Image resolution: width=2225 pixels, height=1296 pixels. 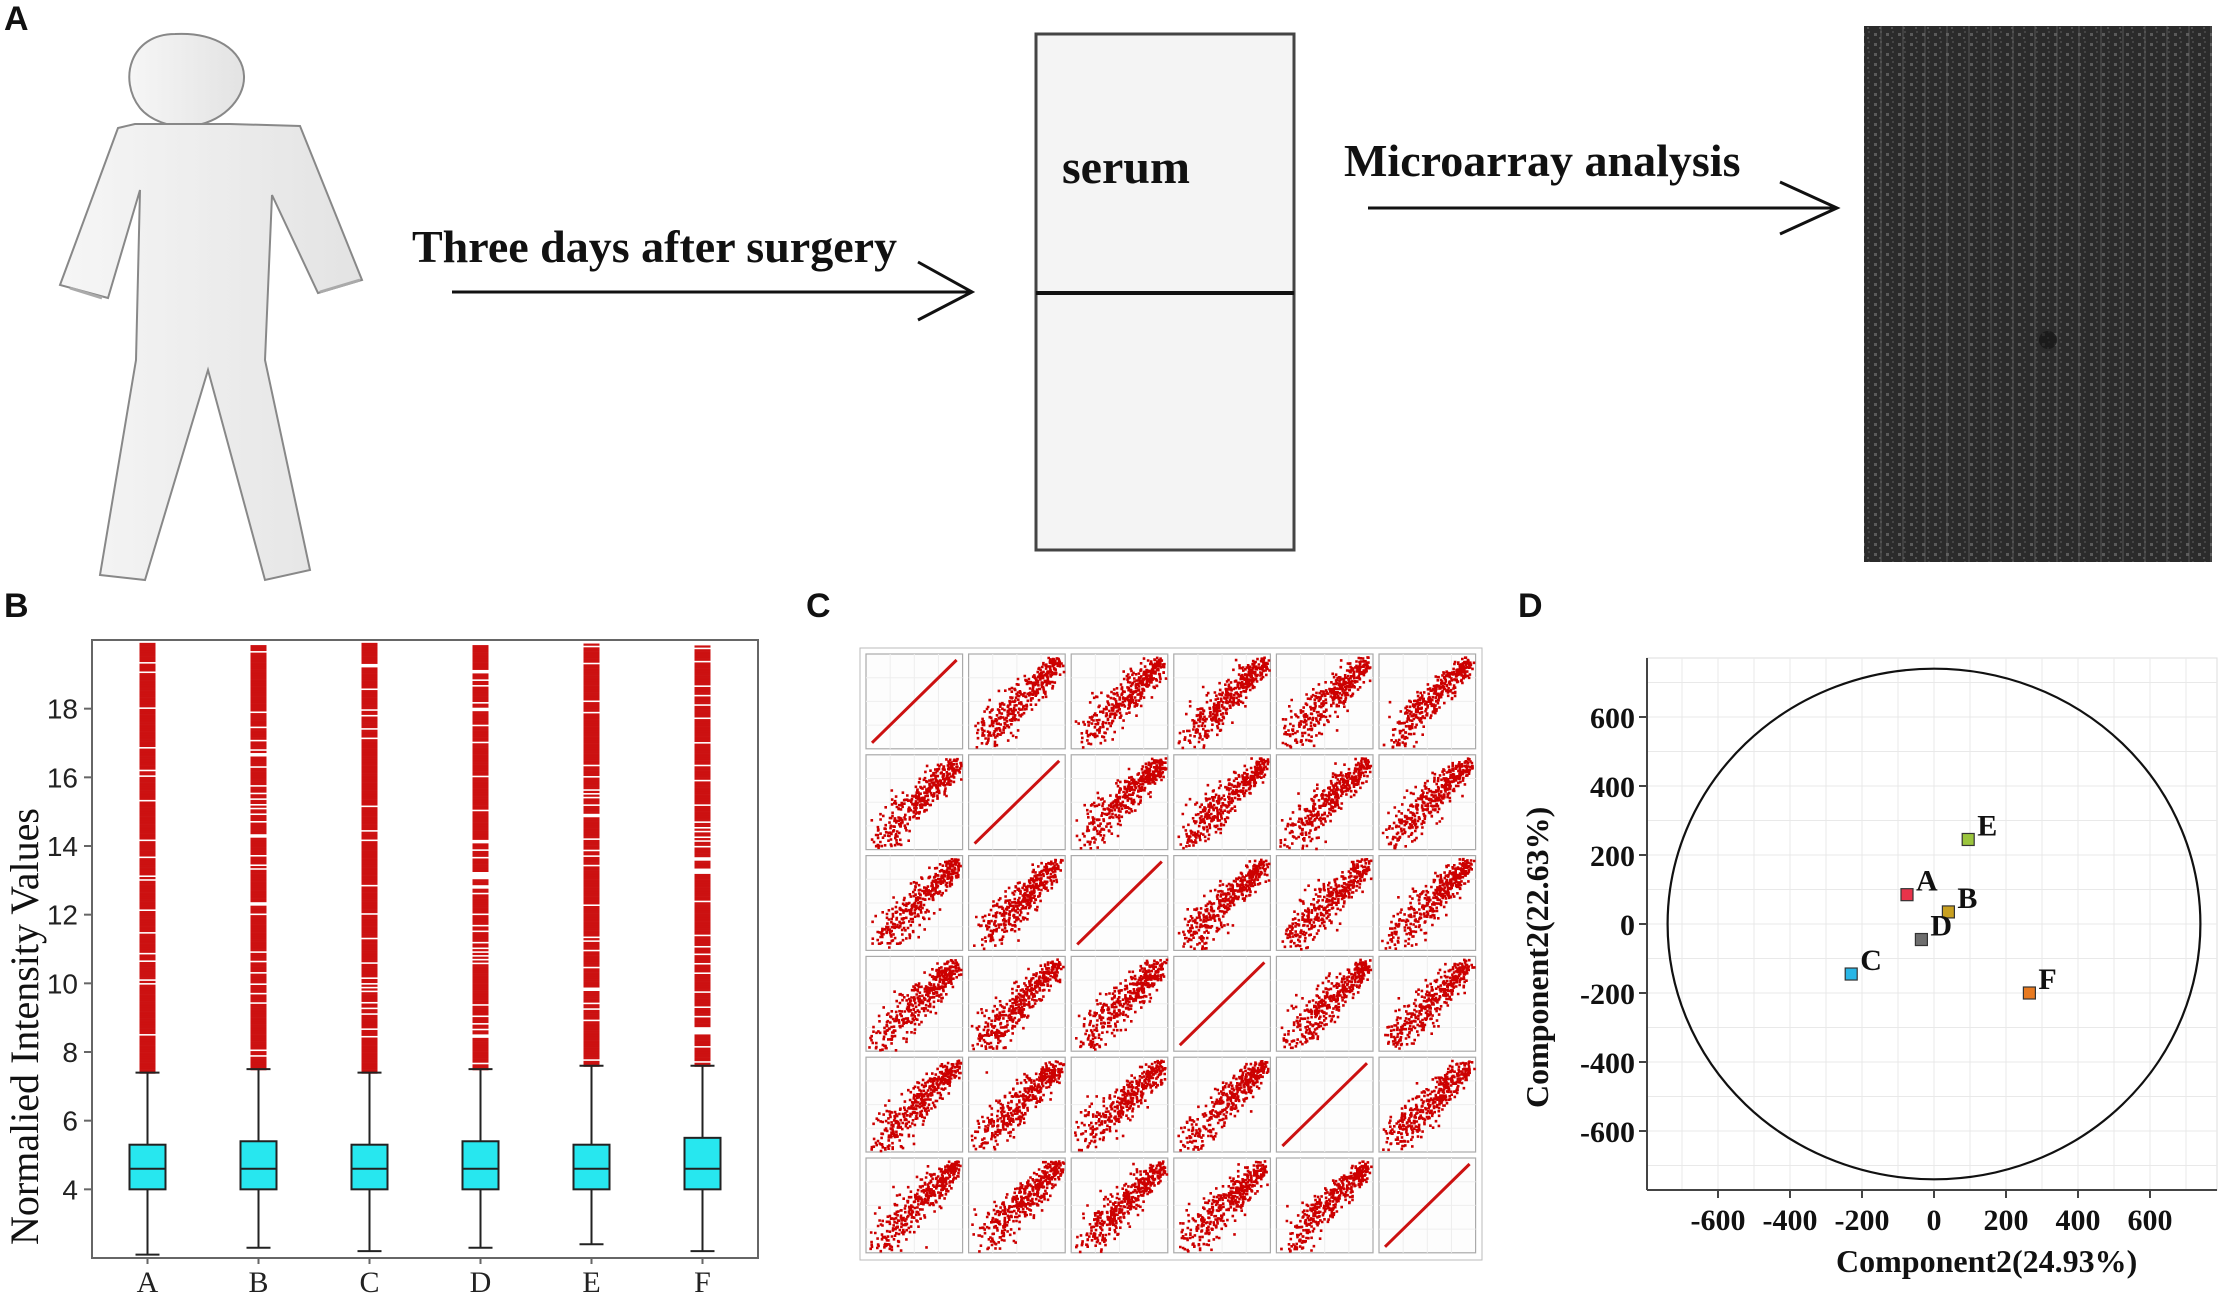 What do you see at coordinates (1324, 1104) in the screenshot?
I see `scatter-cell-E-E` at bounding box center [1324, 1104].